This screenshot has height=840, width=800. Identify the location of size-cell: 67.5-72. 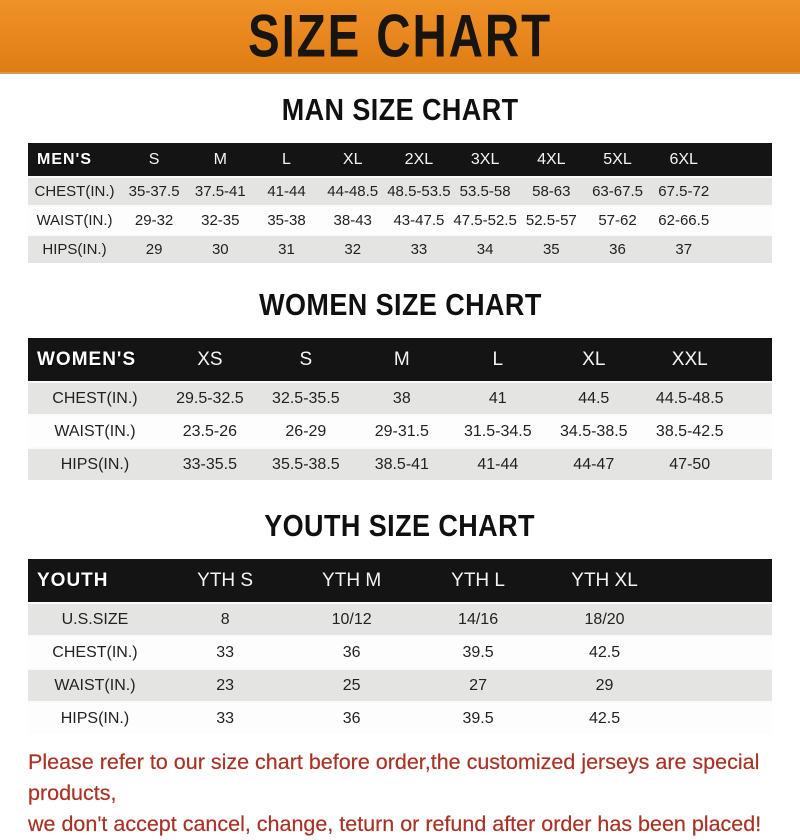
(684, 191).